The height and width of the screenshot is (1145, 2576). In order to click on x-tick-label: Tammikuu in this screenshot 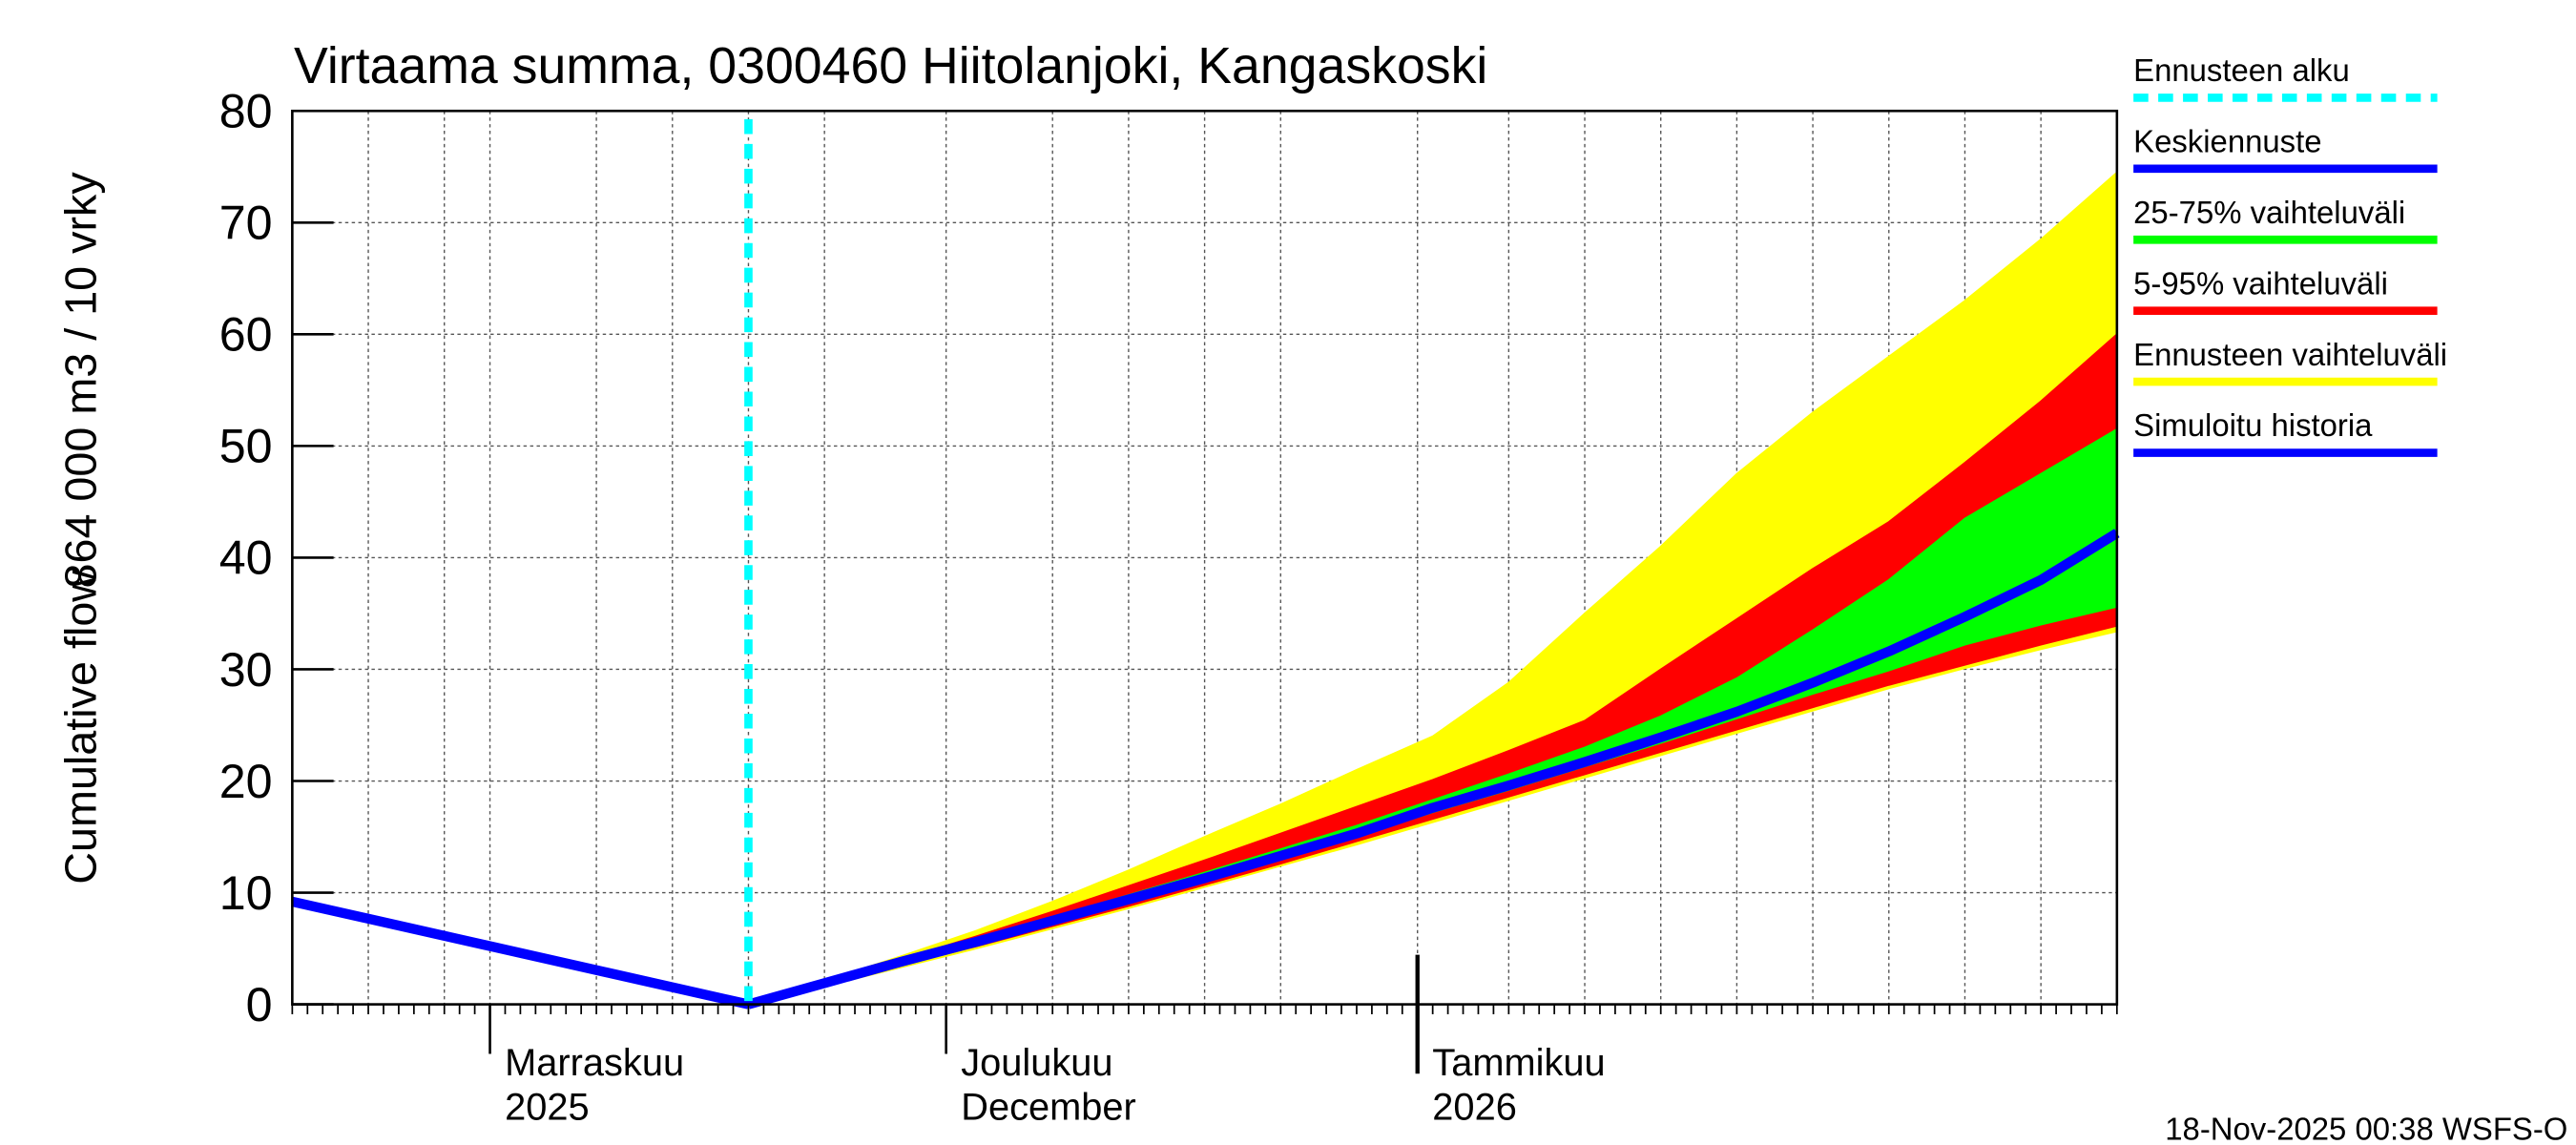, I will do `click(1518, 1063)`.